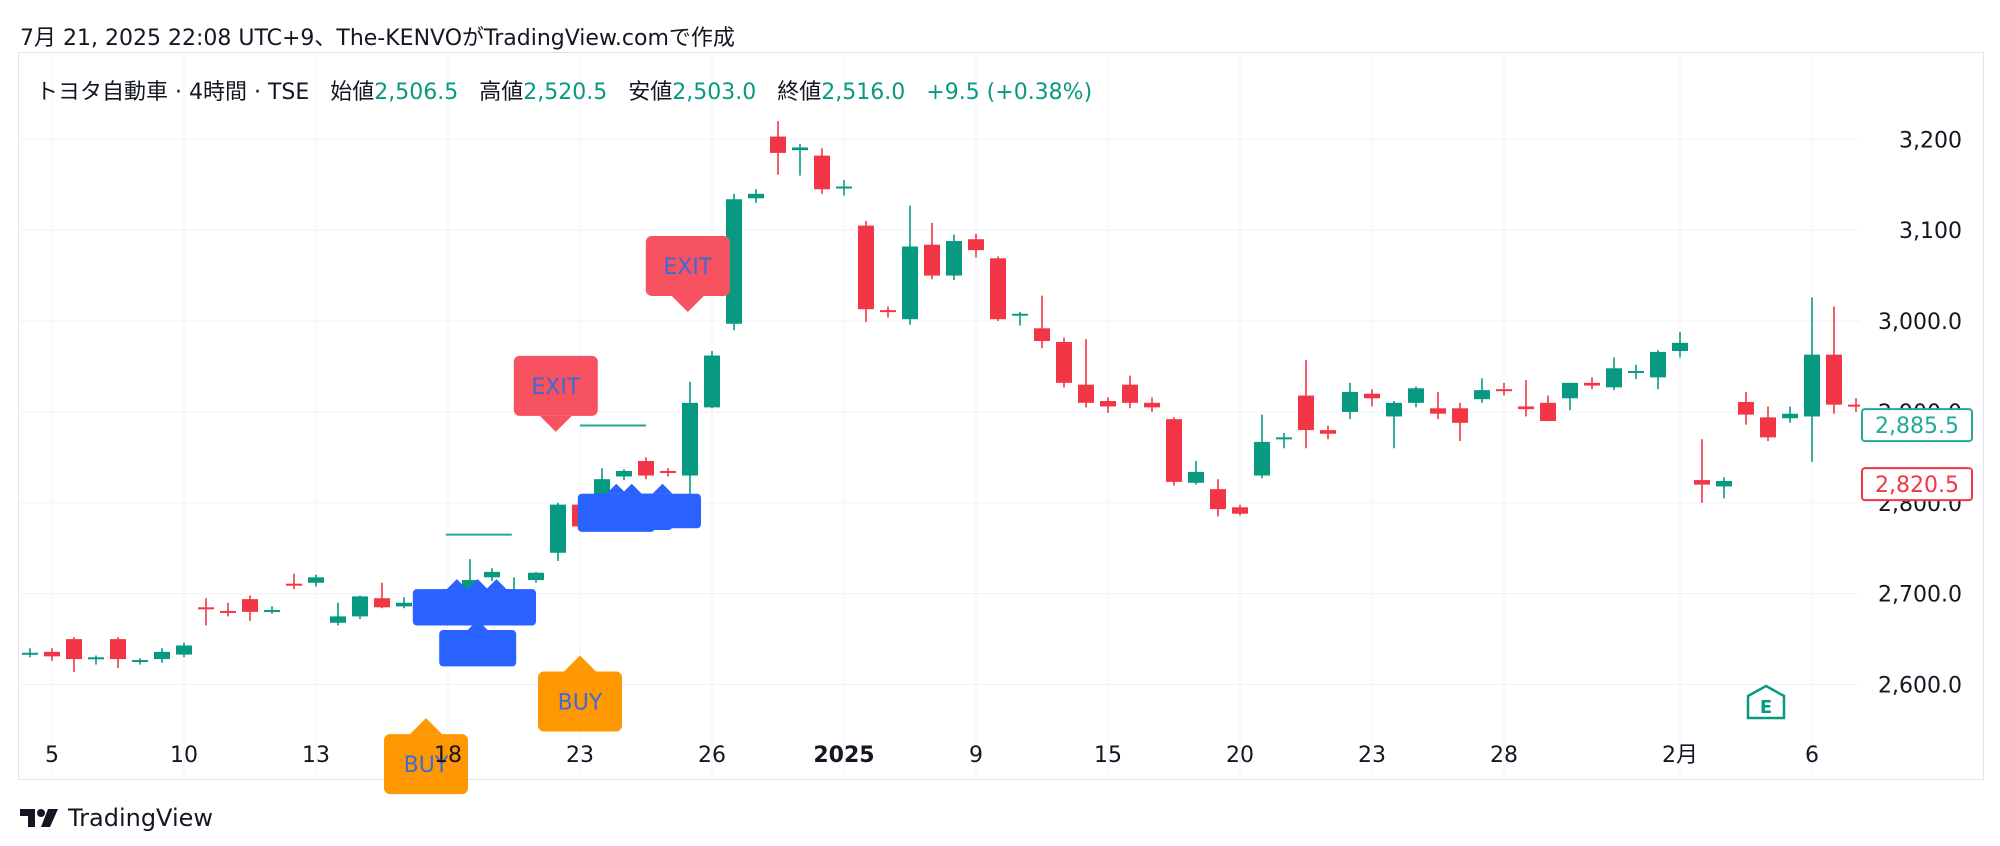  What do you see at coordinates (1009, 92) in the screenshot?
I see `legend-change-value: +9.5 (+0.38%)` at bounding box center [1009, 92].